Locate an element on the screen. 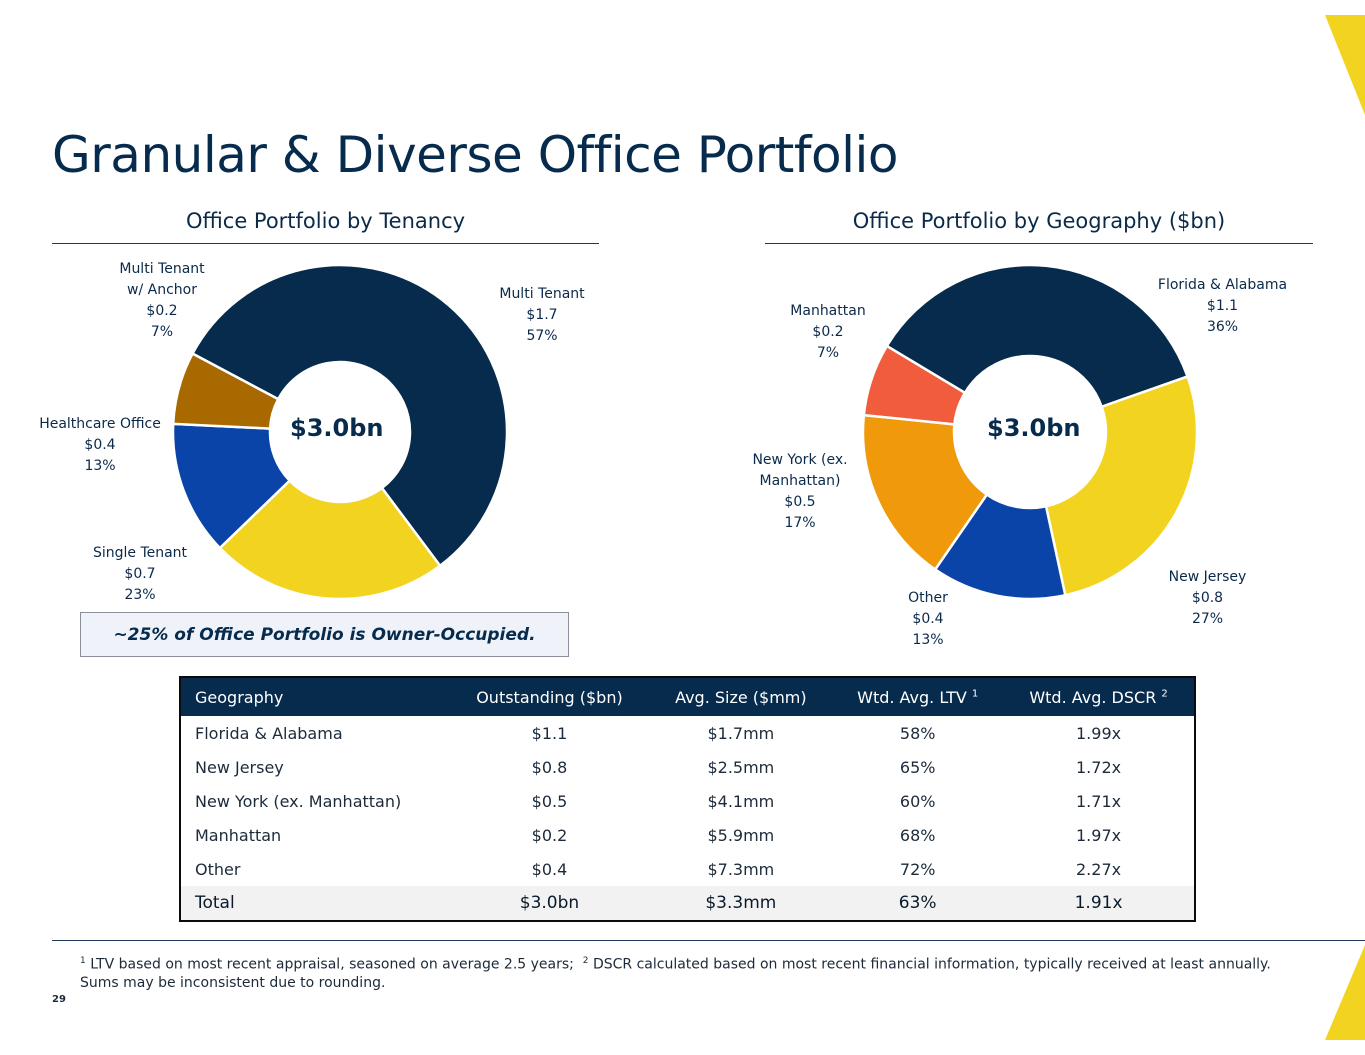  cell-outstanding: $3.0bn is located at coordinates (549, 903).